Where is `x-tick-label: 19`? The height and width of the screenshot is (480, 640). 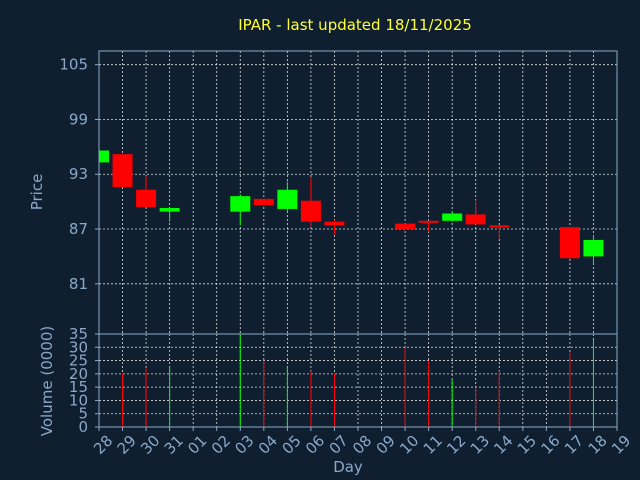
x-tick-label: 19 is located at coordinates (621, 445).